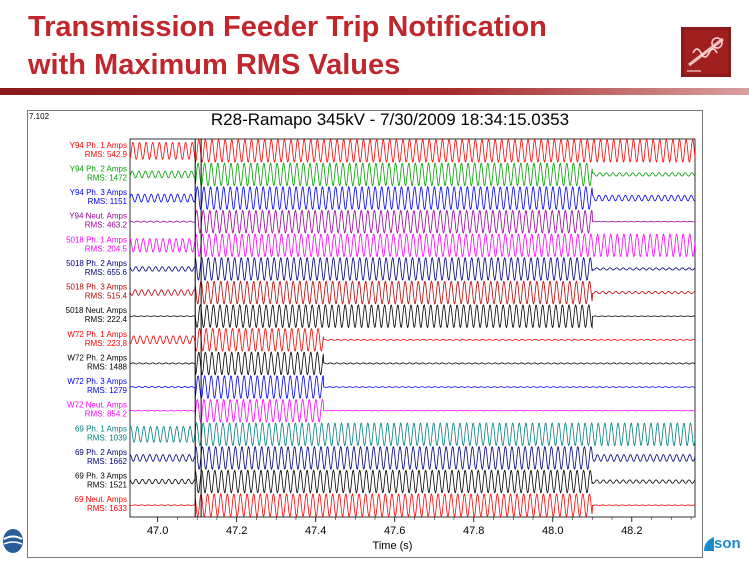  What do you see at coordinates (473, 531) in the screenshot?
I see `x-tick-label: 47.8` at bounding box center [473, 531].